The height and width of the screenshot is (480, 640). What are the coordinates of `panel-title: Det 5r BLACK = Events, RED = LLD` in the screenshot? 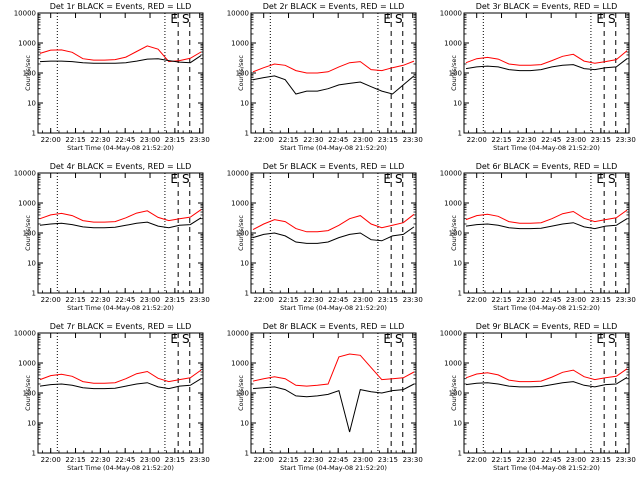 It's located at (334, 166).